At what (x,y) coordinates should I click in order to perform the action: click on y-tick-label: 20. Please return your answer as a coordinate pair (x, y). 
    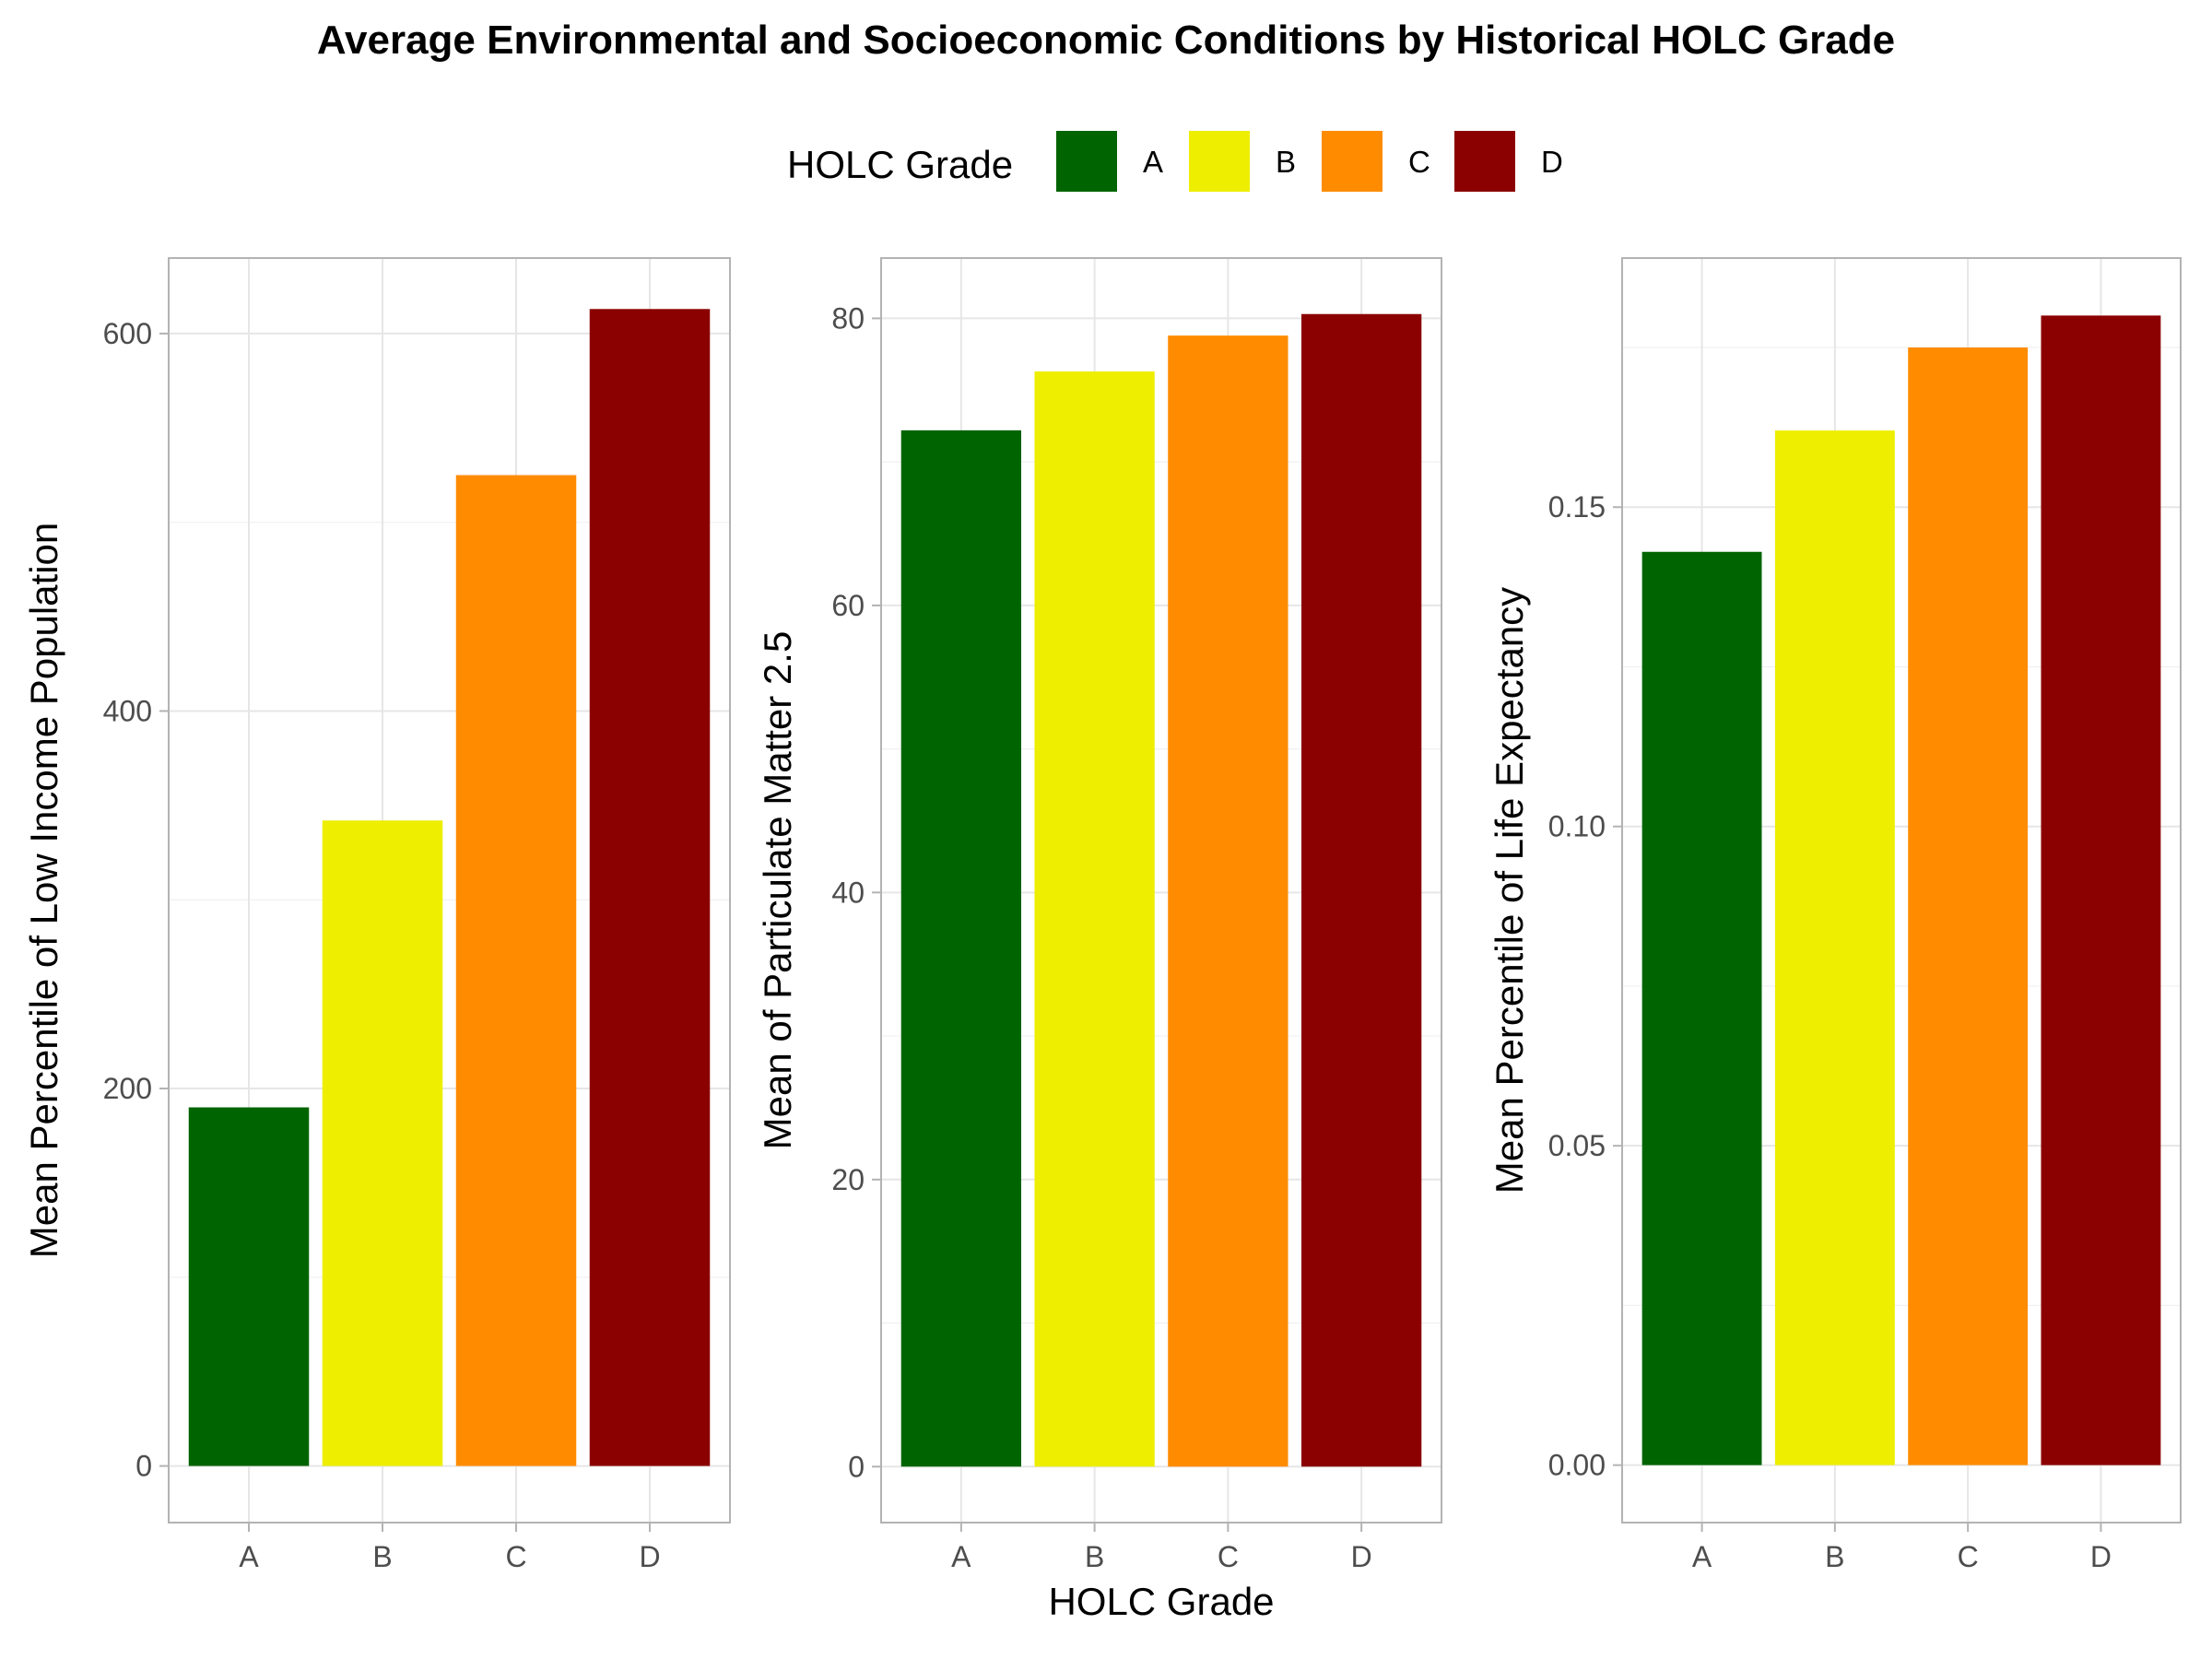
    Looking at the image, I should click on (848, 1179).